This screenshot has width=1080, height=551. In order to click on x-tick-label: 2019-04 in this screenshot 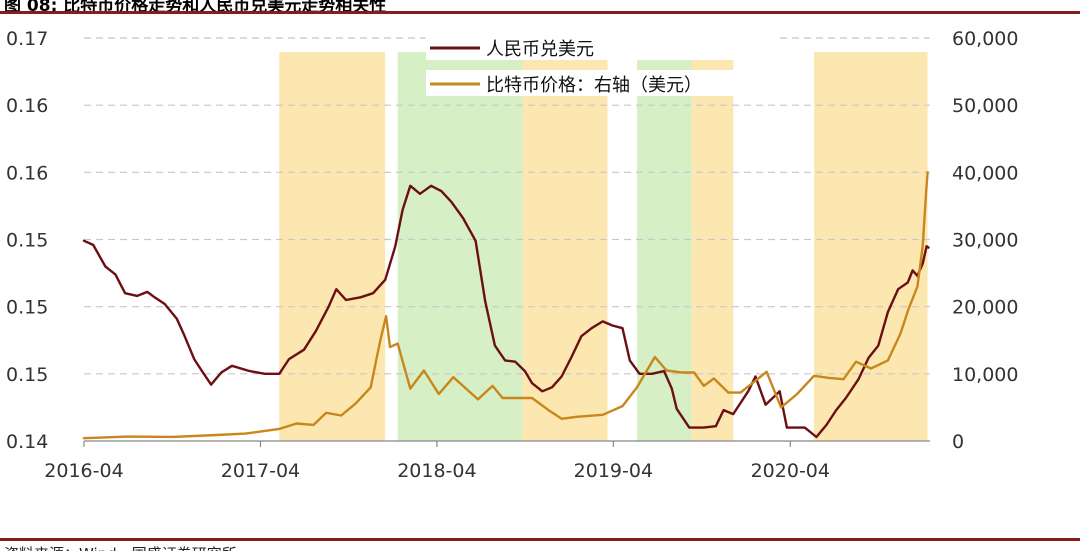, I will do `click(613, 471)`.